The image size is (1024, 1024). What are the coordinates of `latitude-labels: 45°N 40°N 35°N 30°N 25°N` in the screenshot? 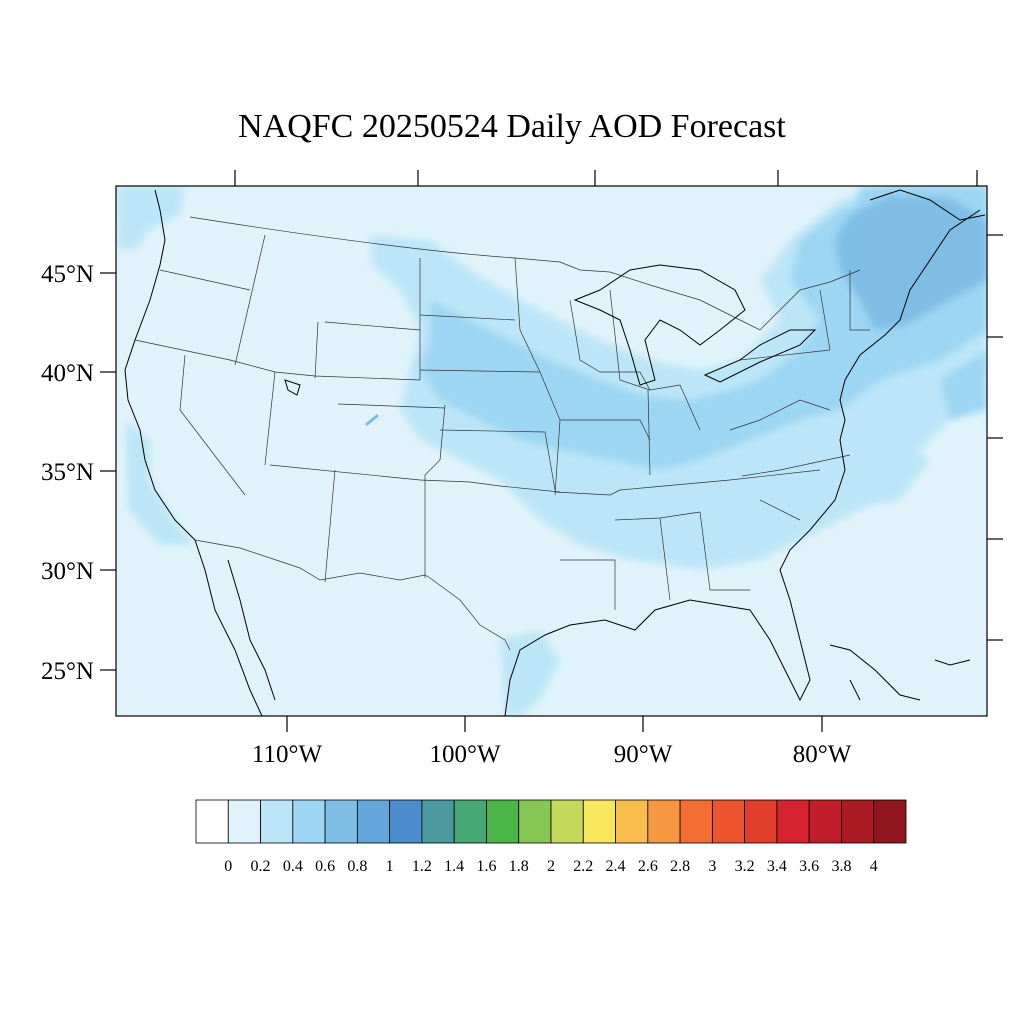 It's located at (67, 473).